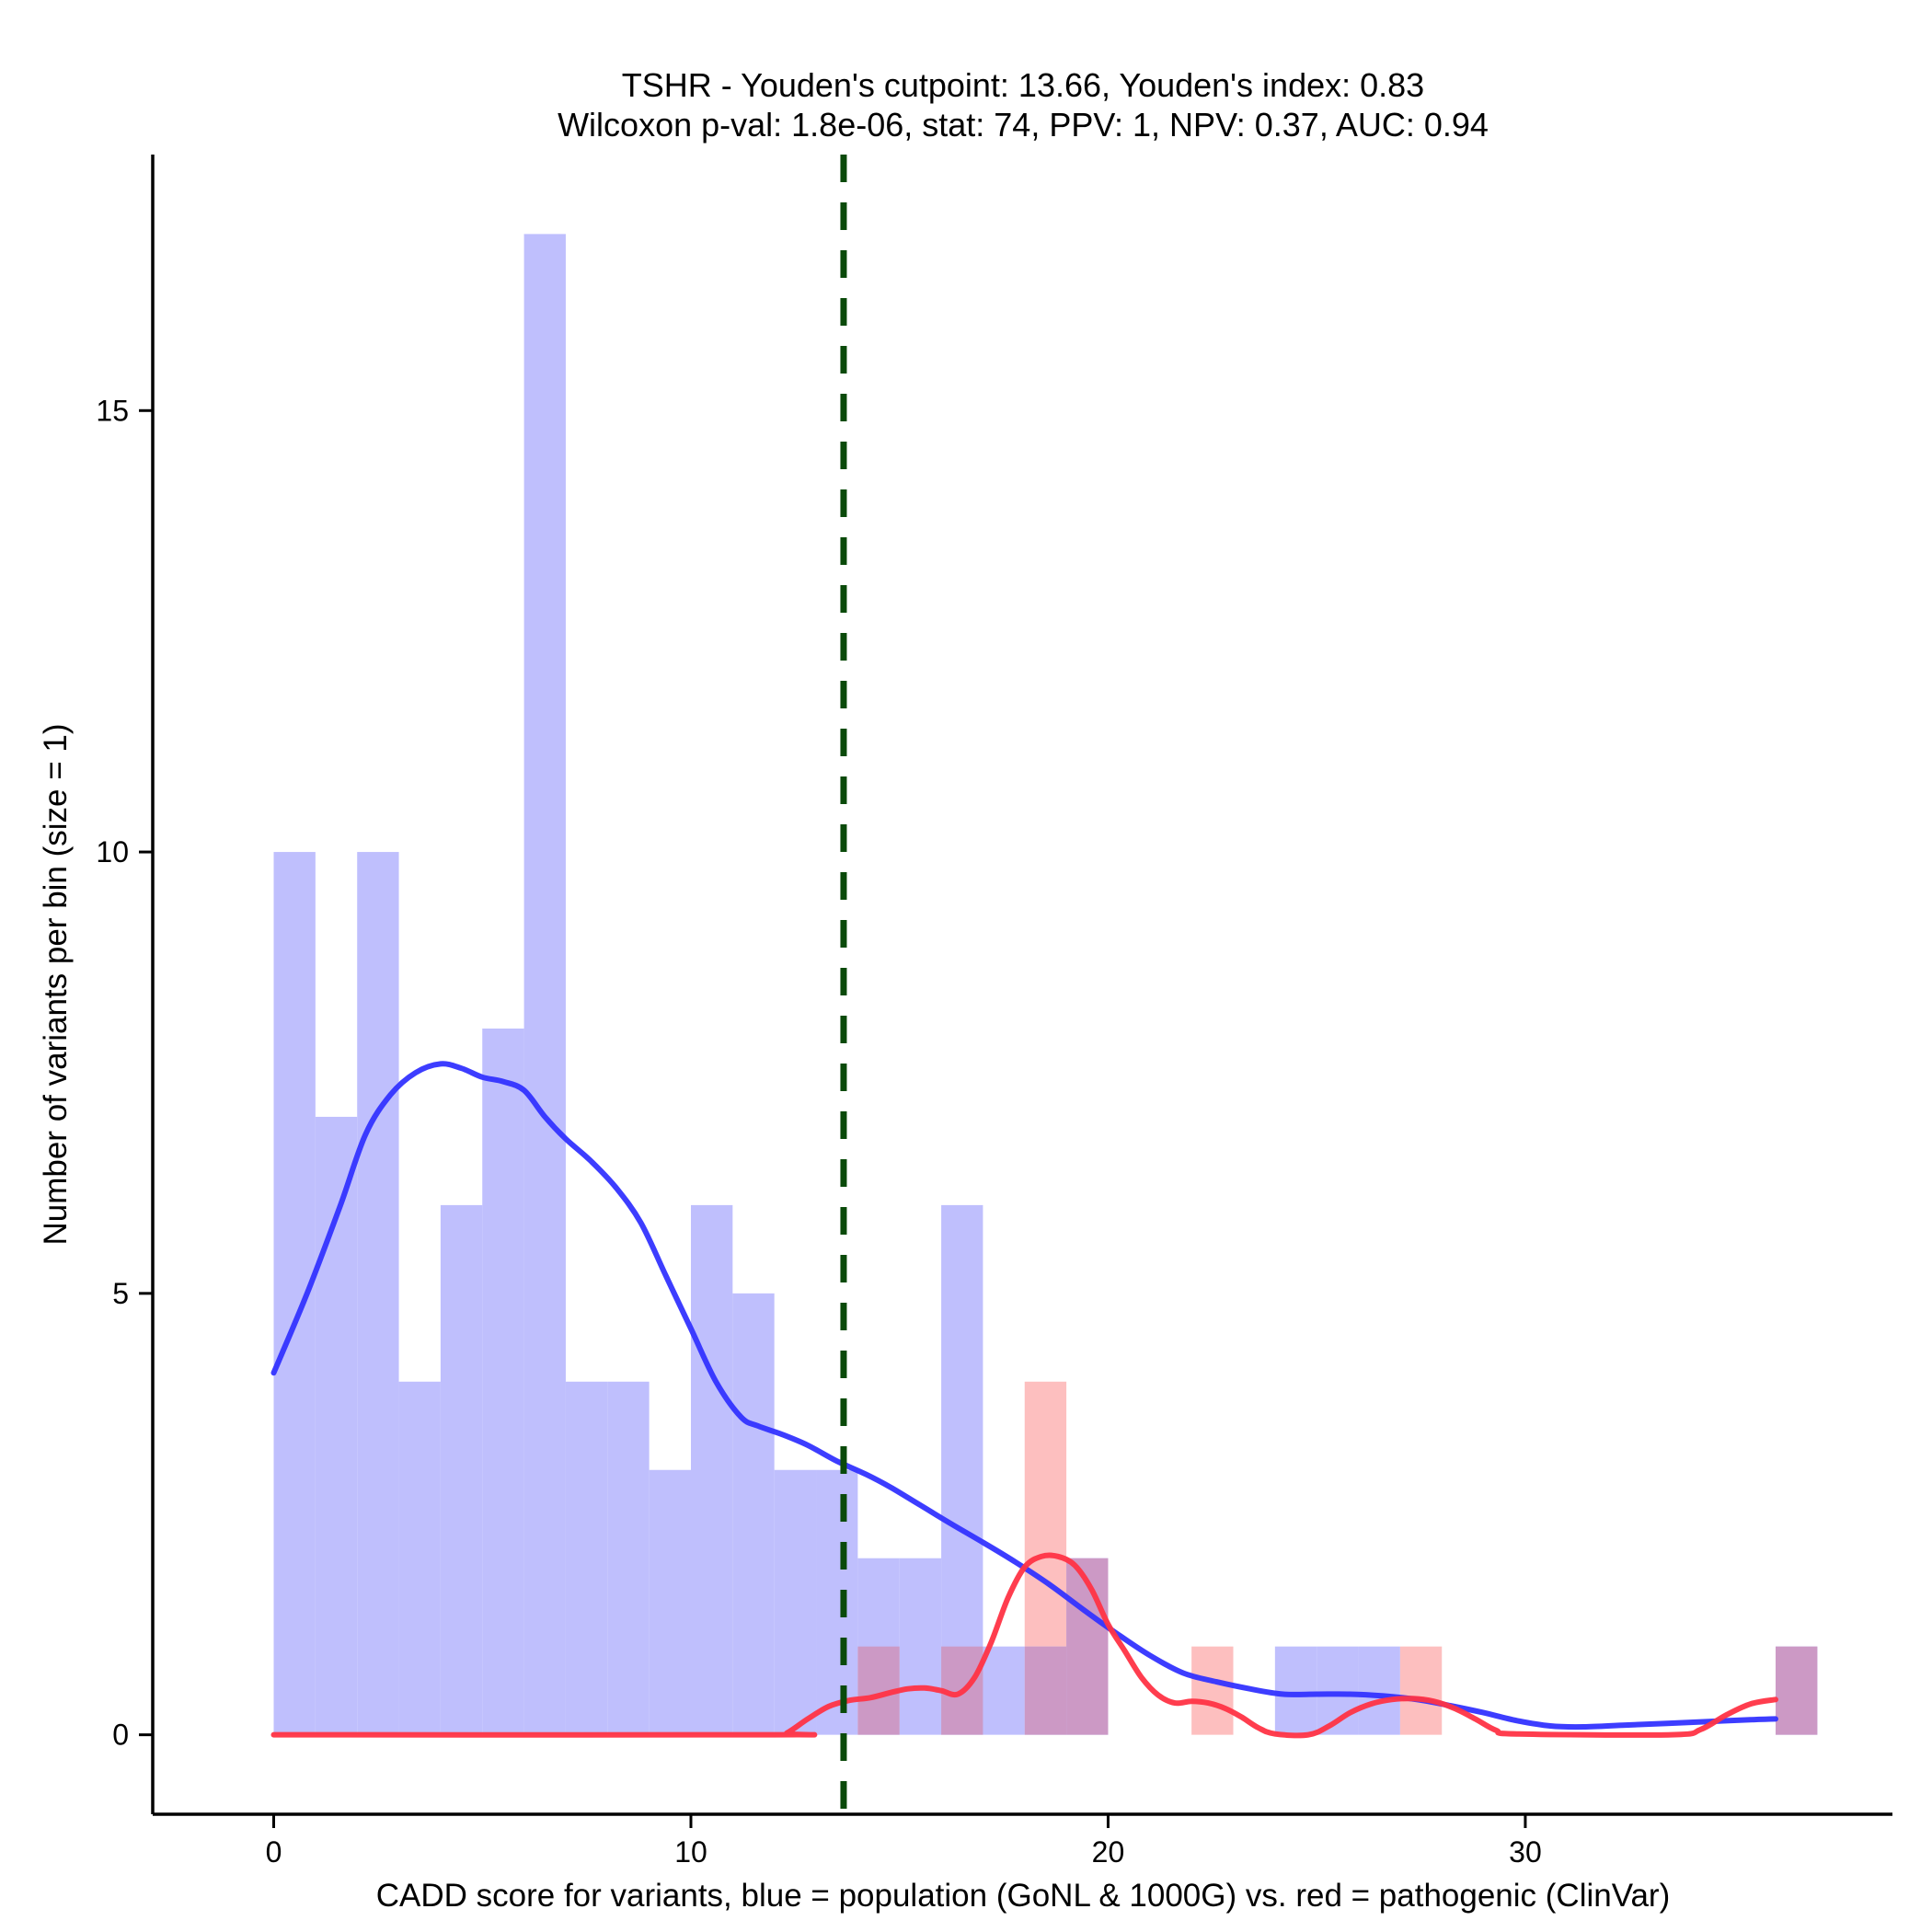 The height and width of the screenshot is (1932, 1932). What do you see at coordinates (120, 1735) in the screenshot?
I see `y-tick-label: 0` at bounding box center [120, 1735].